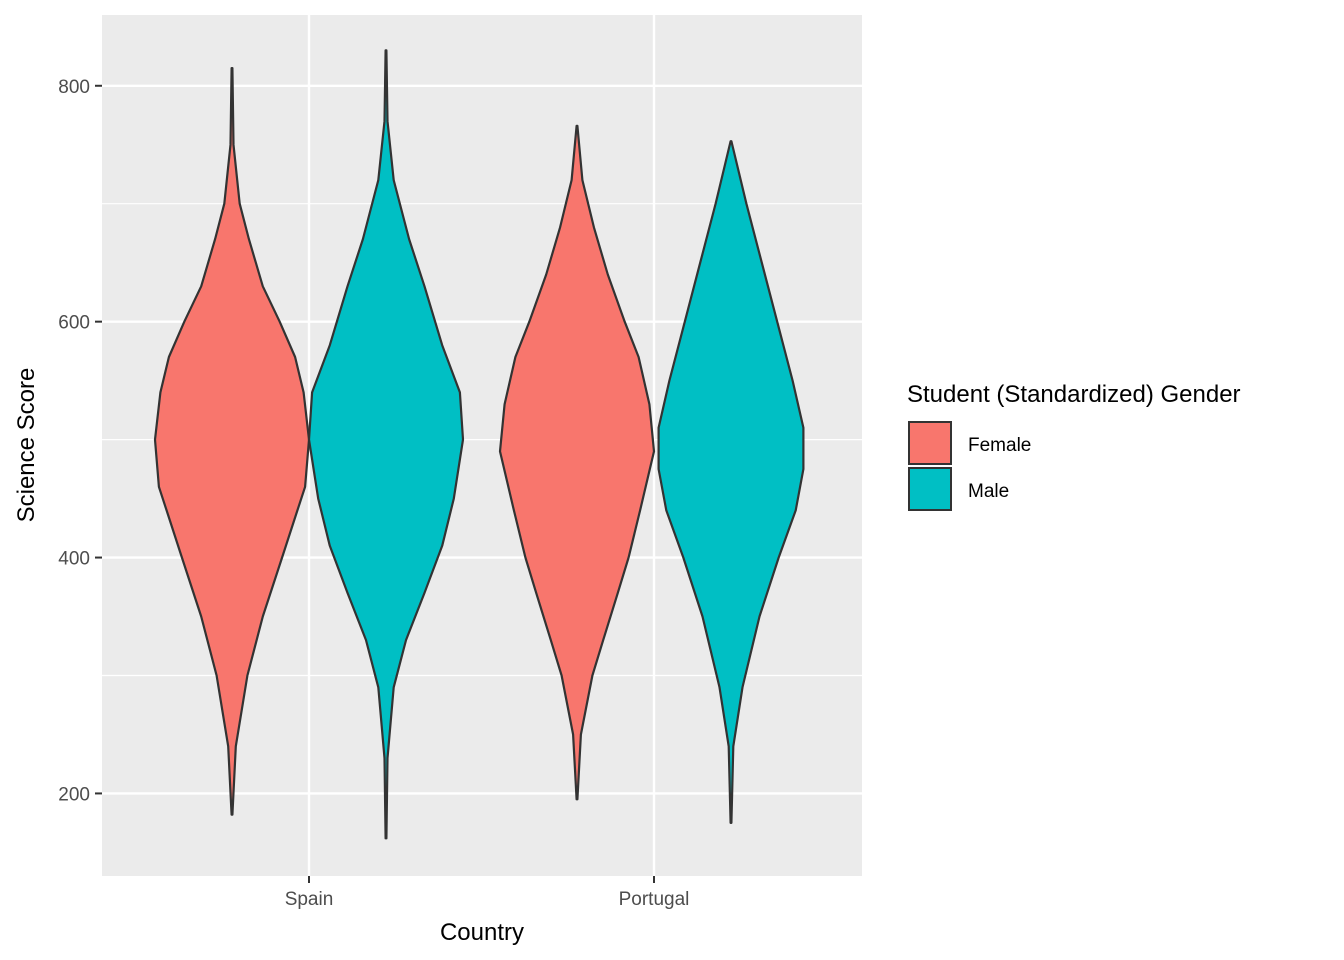  I want to click on legend-title: Student (Standardized) Gender, so click(1074, 394).